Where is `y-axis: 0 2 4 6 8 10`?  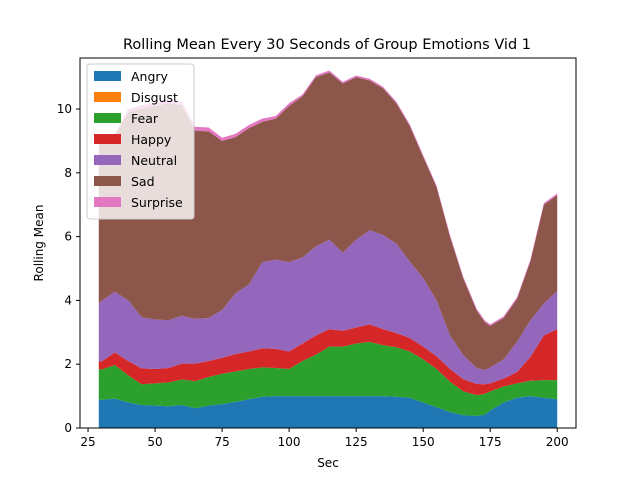
y-axis: 0 2 4 6 8 10 is located at coordinates (68, 268).